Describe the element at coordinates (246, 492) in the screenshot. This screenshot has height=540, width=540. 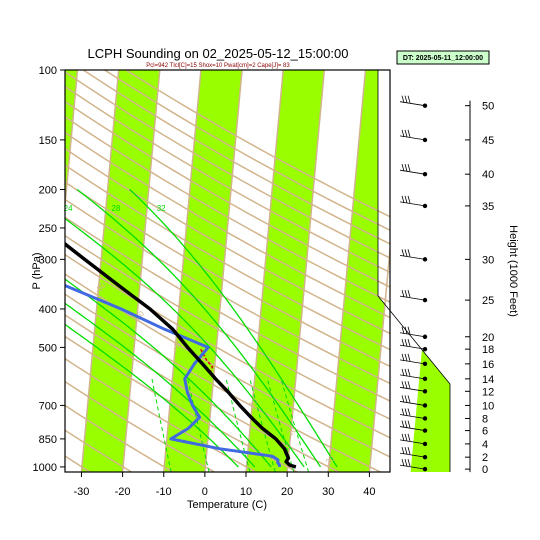
I see `temperature-tick-label: 10` at that location.